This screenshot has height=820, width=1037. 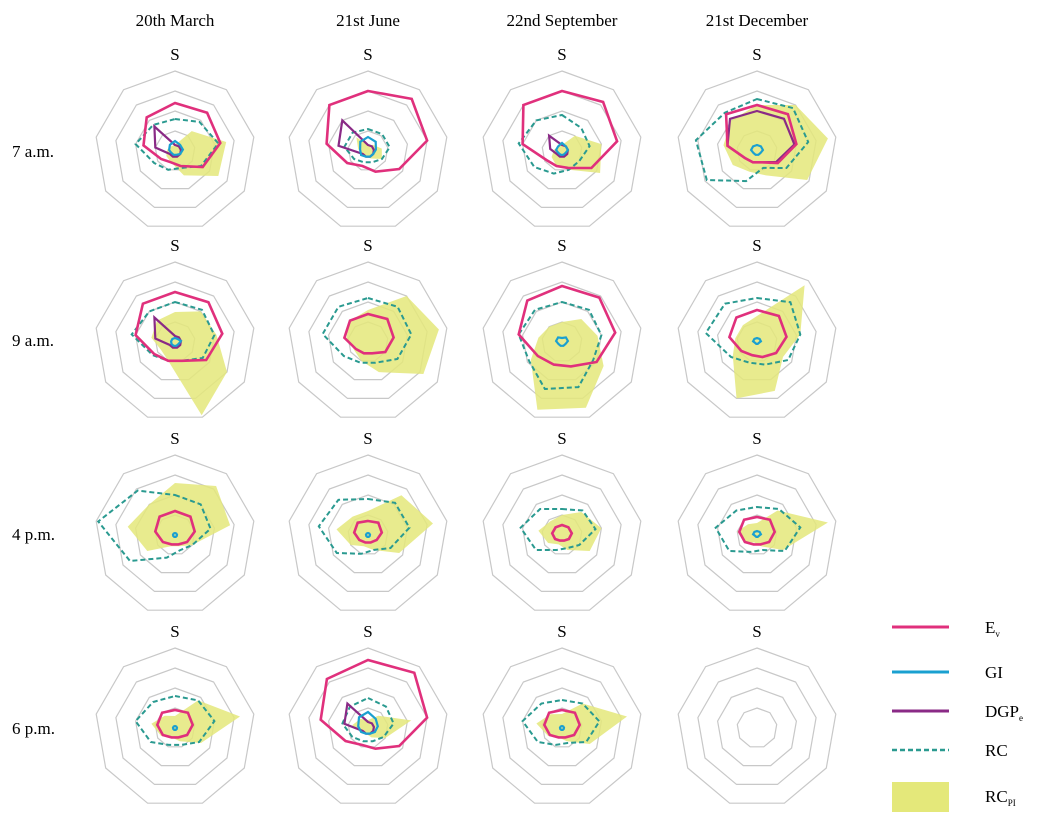 I want to click on radar-panel-6pm-march: S, so click(x=175, y=713).